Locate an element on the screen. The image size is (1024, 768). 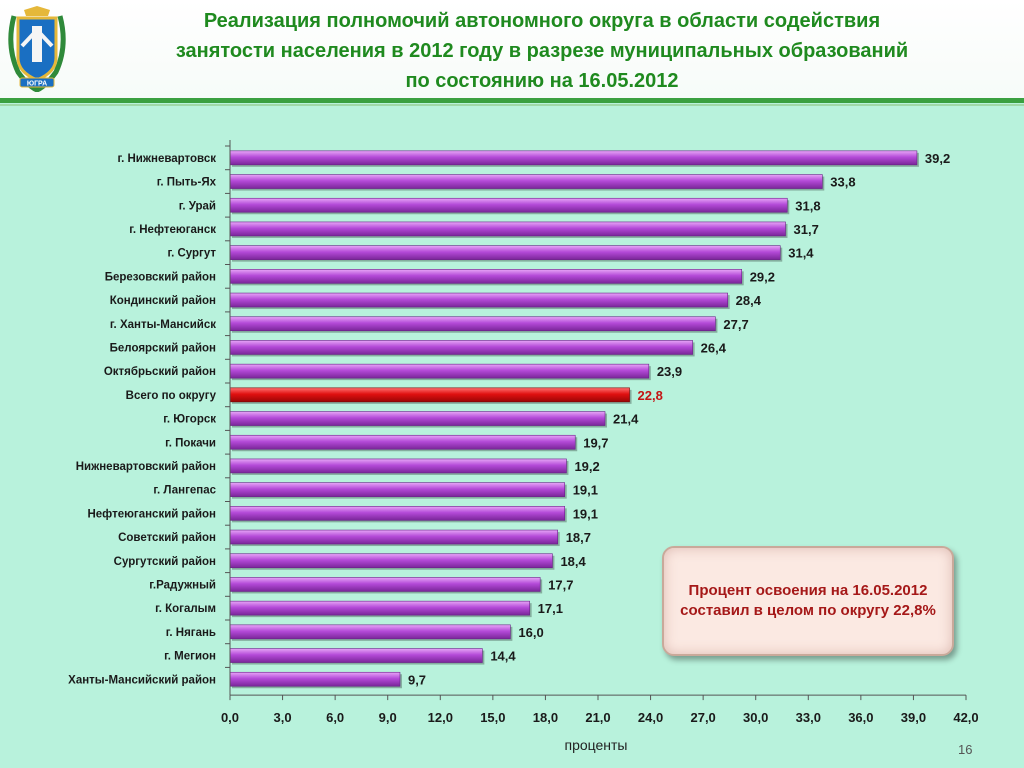
value-label: 23,9 is located at coordinates (669, 371).